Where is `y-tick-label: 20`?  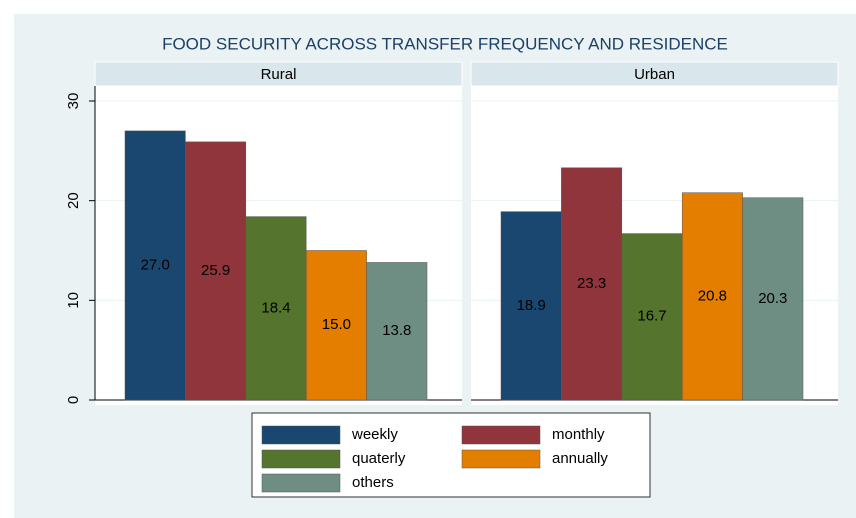
y-tick-label: 20 is located at coordinates (73, 200).